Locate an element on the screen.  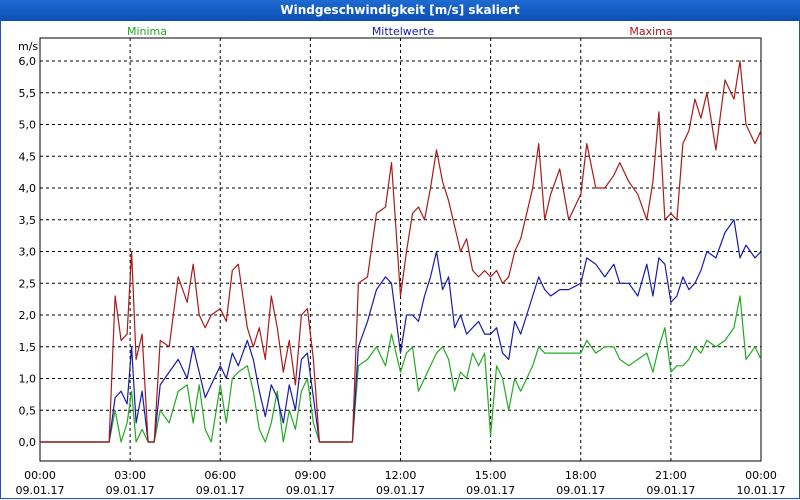
x-tick-time: 06:00 is located at coordinates (220, 475).